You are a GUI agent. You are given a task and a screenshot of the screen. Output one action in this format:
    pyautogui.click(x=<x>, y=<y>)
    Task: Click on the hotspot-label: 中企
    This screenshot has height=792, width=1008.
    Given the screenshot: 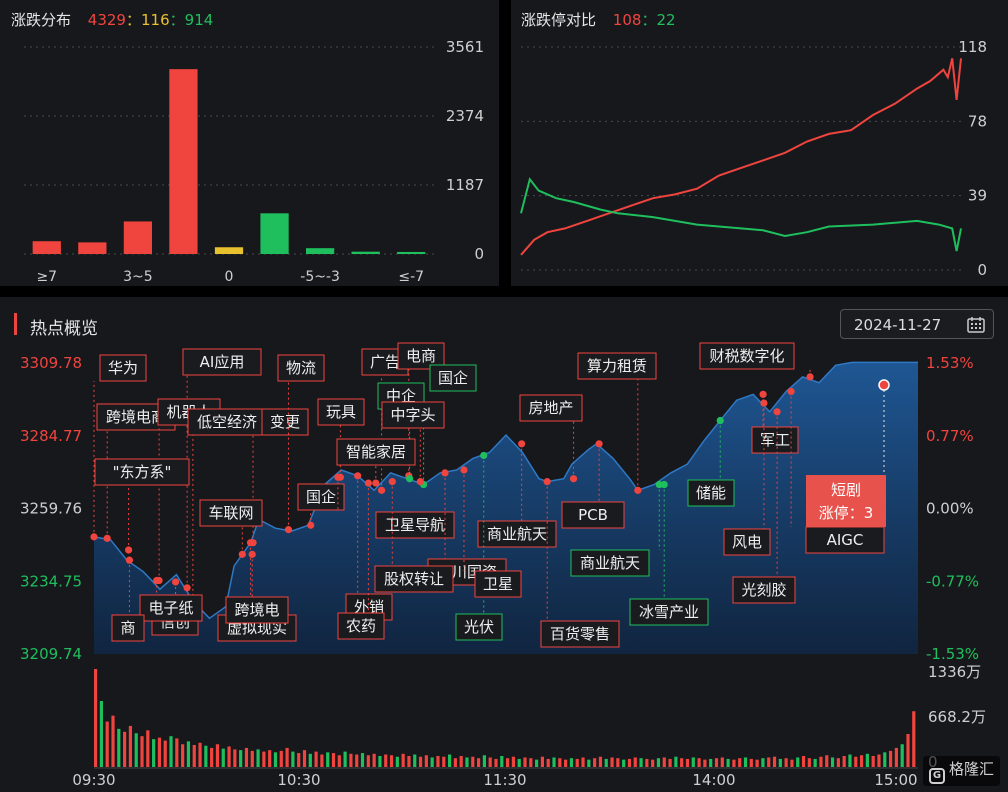 What is the action you would take?
    pyautogui.click(x=401, y=396)
    